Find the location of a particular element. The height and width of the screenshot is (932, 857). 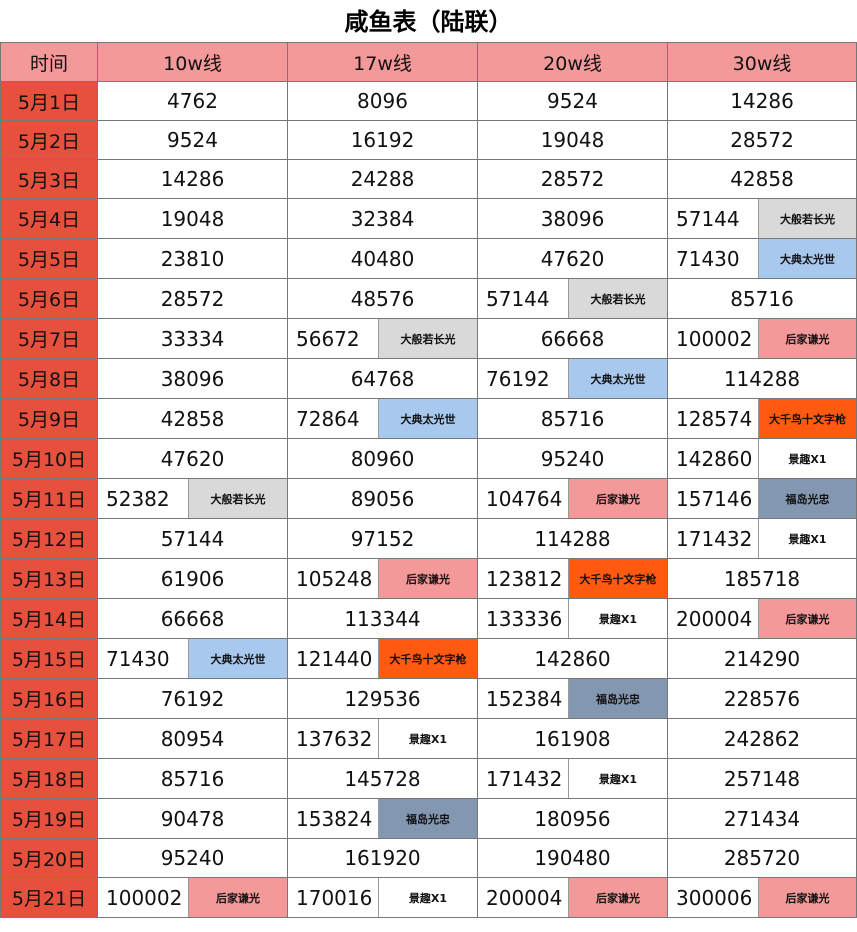

value-cell: 40480 is located at coordinates (382, 258).